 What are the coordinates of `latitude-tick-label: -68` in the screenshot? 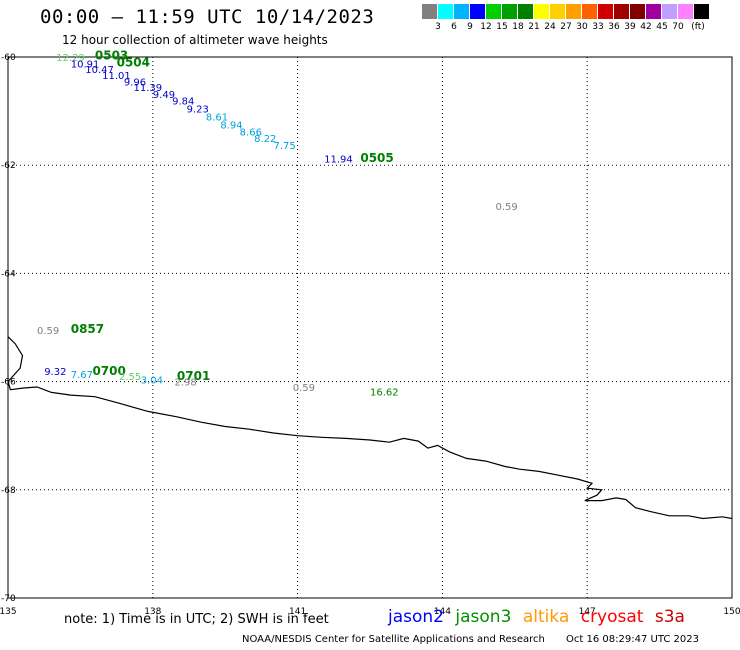 It's located at (8, 491).